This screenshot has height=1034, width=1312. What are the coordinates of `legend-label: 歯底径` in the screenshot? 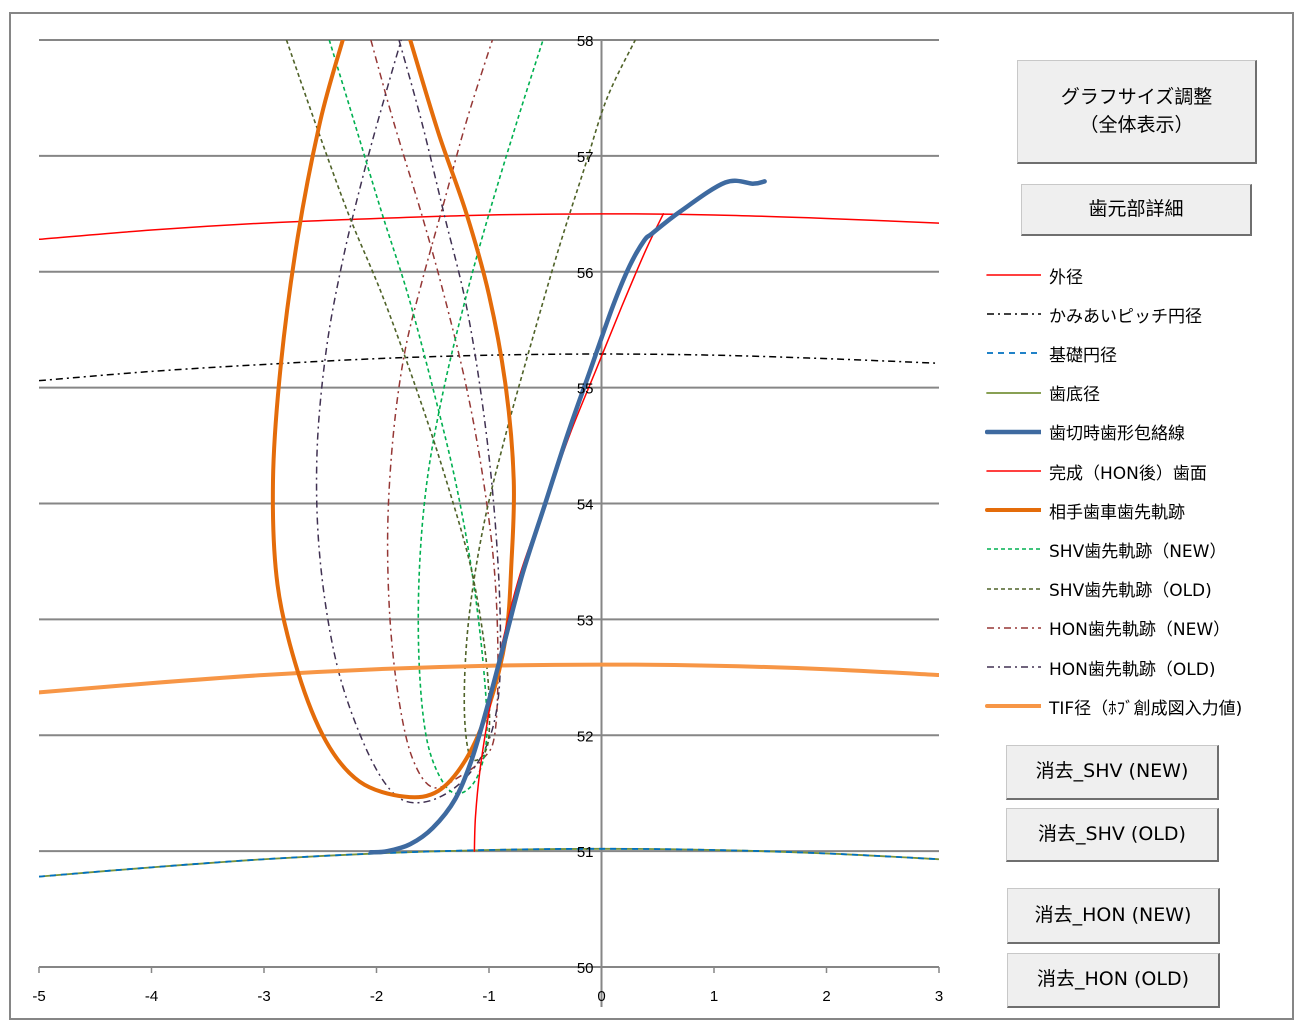 It's located at (1074, 395).